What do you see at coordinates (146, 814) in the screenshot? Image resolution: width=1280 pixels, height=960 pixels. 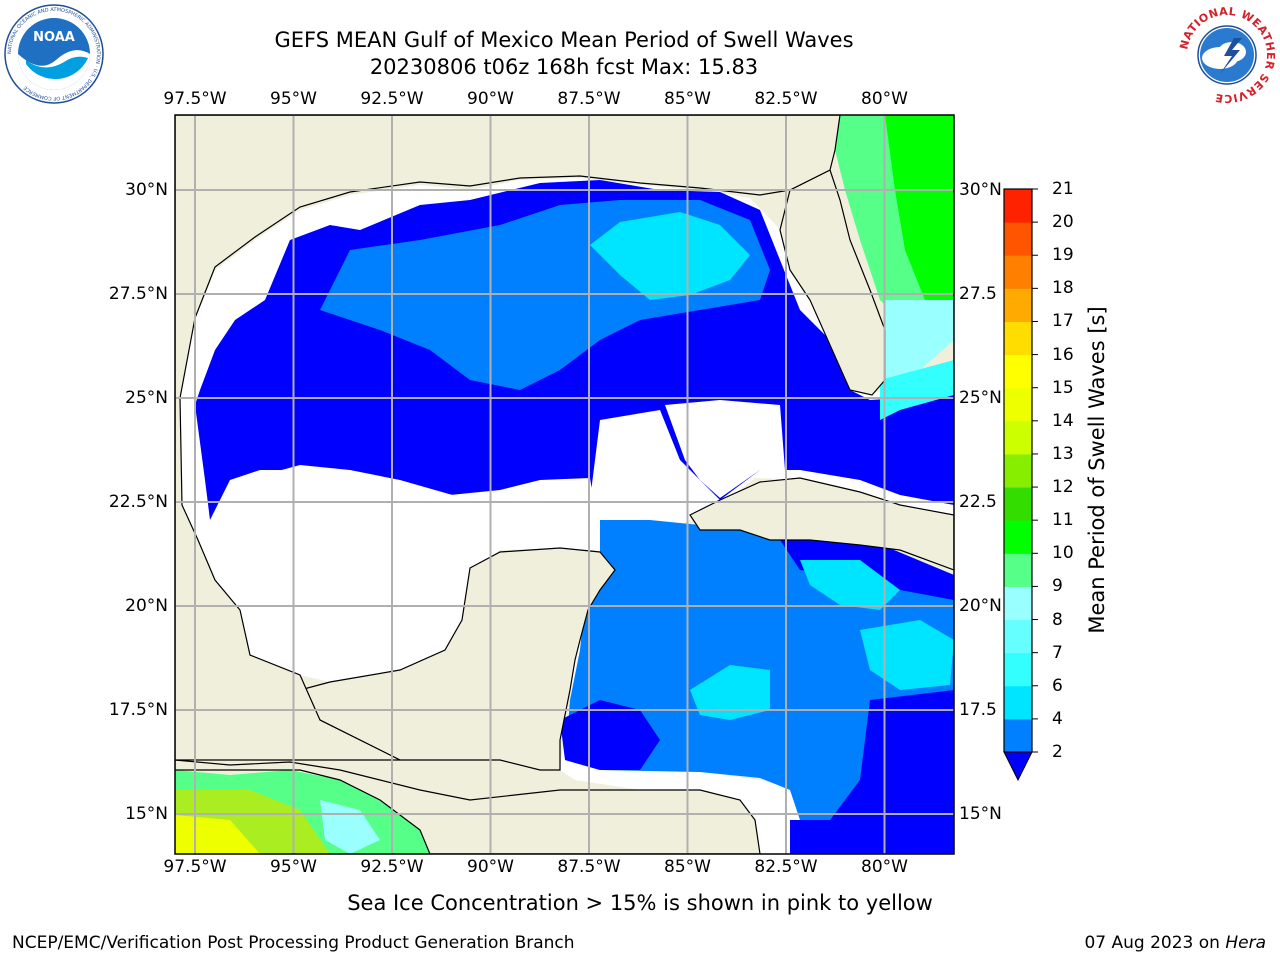 I see `lat-tick-left: 15°N` at bounding box center [146, 814].